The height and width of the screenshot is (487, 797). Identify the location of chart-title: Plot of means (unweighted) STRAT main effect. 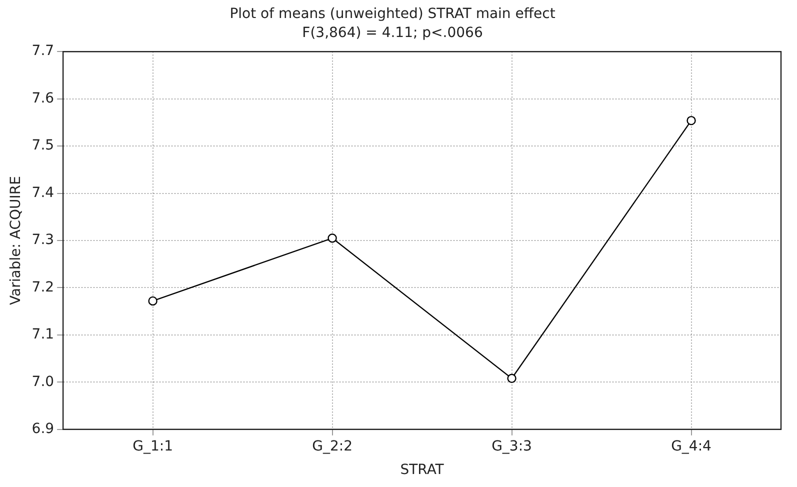
(393, 14).